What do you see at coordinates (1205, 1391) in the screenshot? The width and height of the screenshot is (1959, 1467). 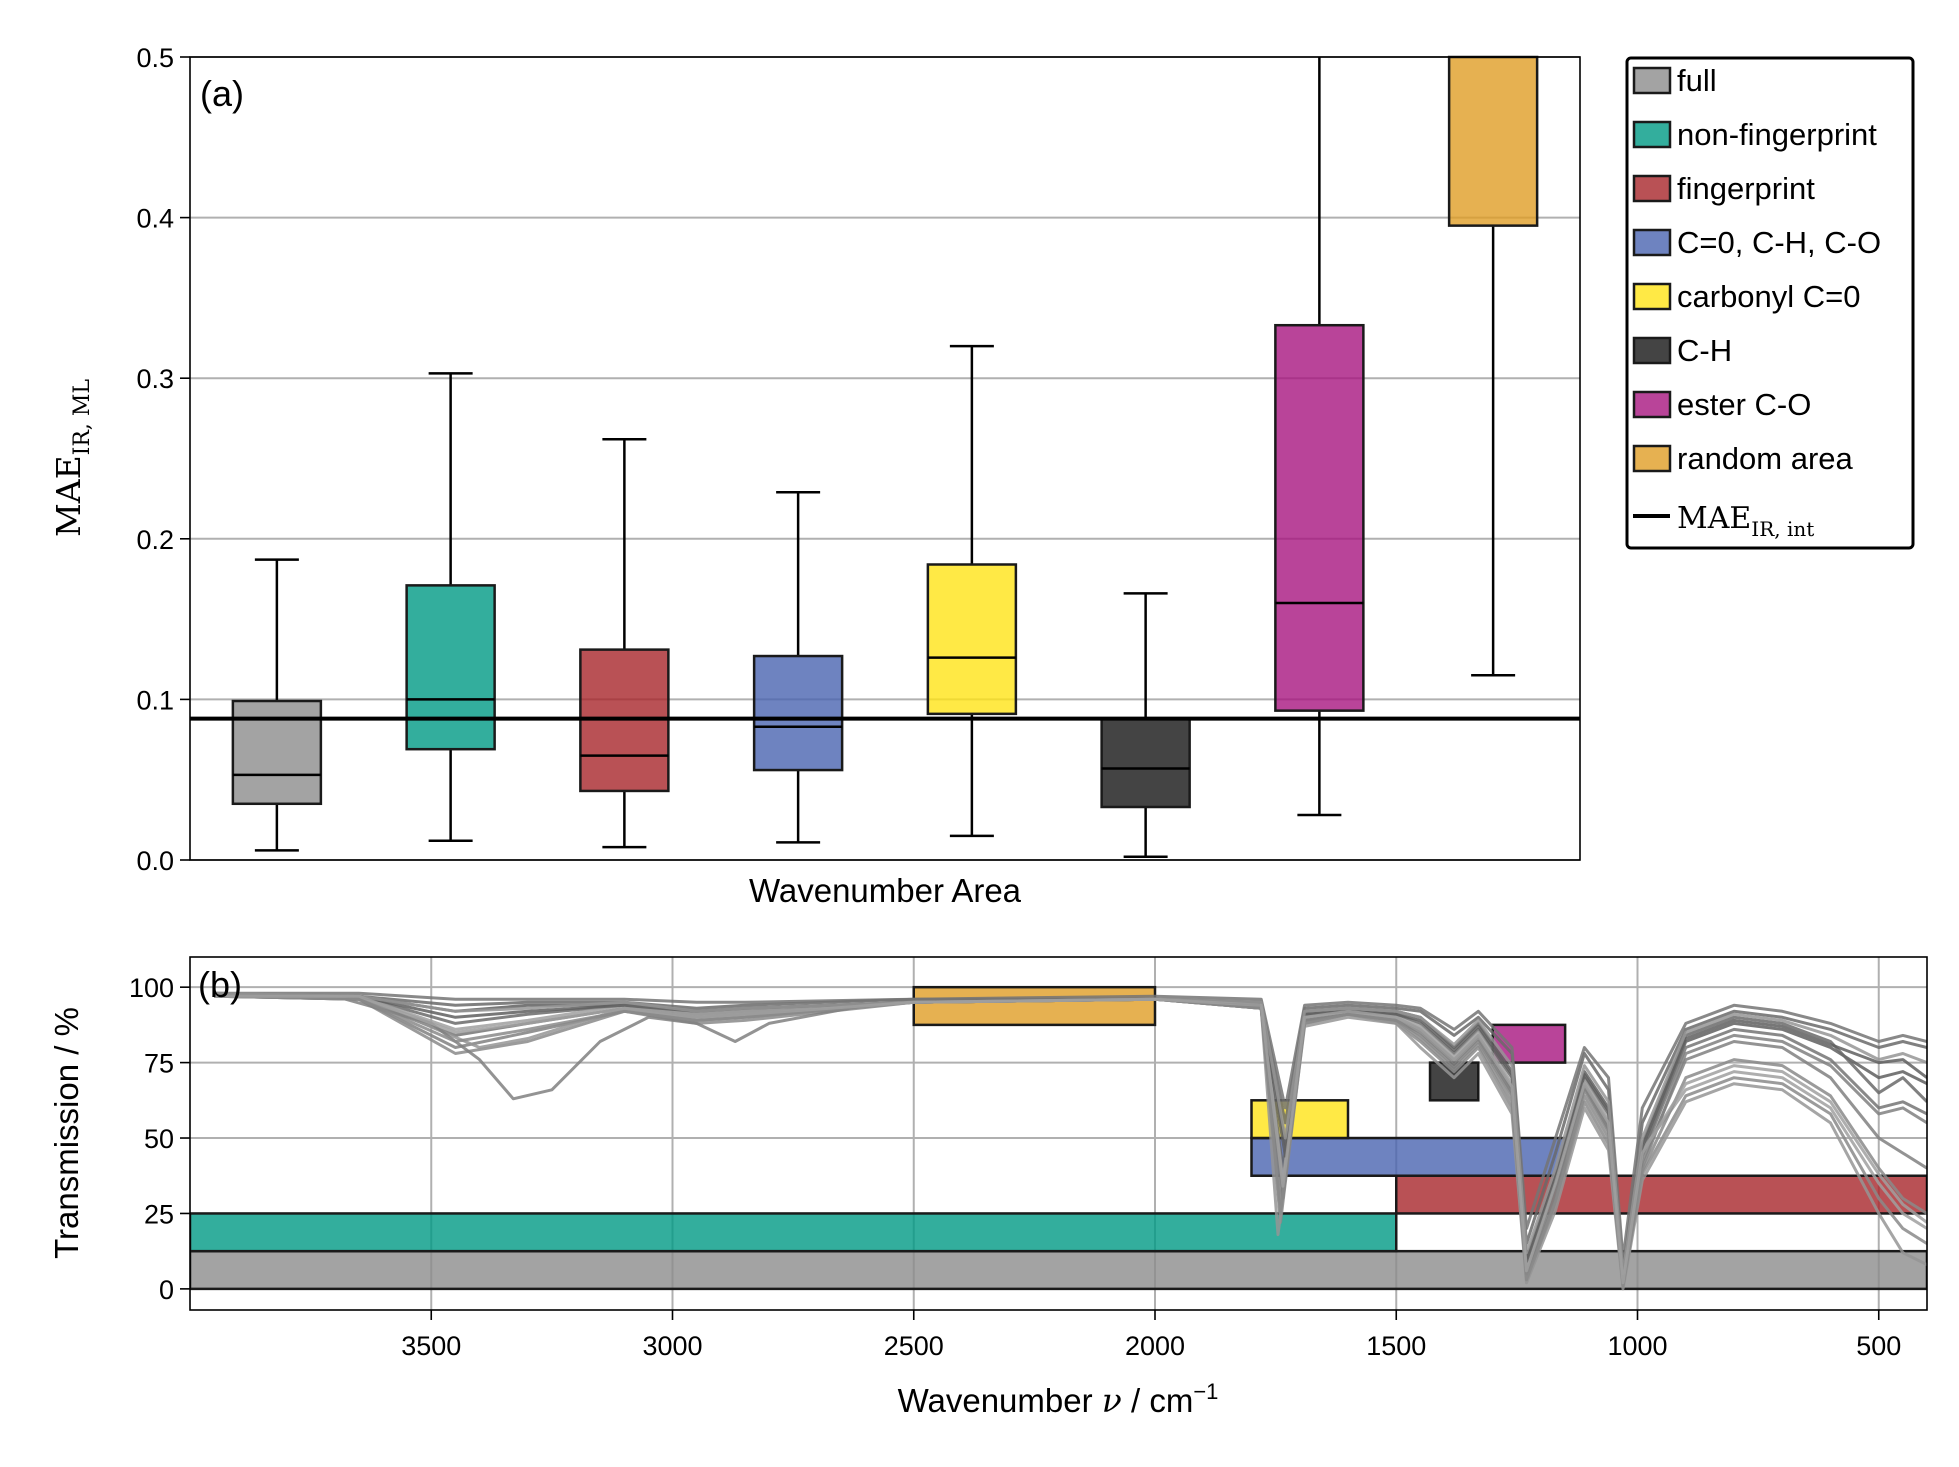 I see `panel-b-x-axis-title-exp: −1` at bounding box center [1205, 1391].